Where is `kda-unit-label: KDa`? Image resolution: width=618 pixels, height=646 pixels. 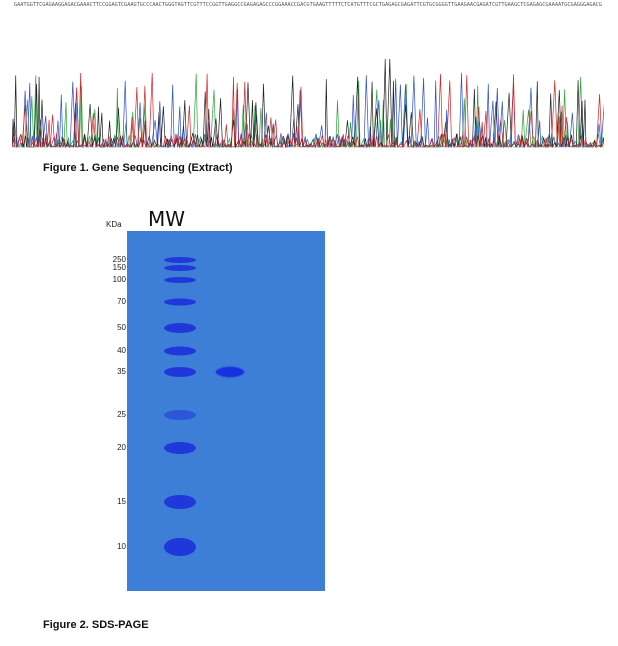
kda-unit-label: KDa is located at coordinates (114, 224).